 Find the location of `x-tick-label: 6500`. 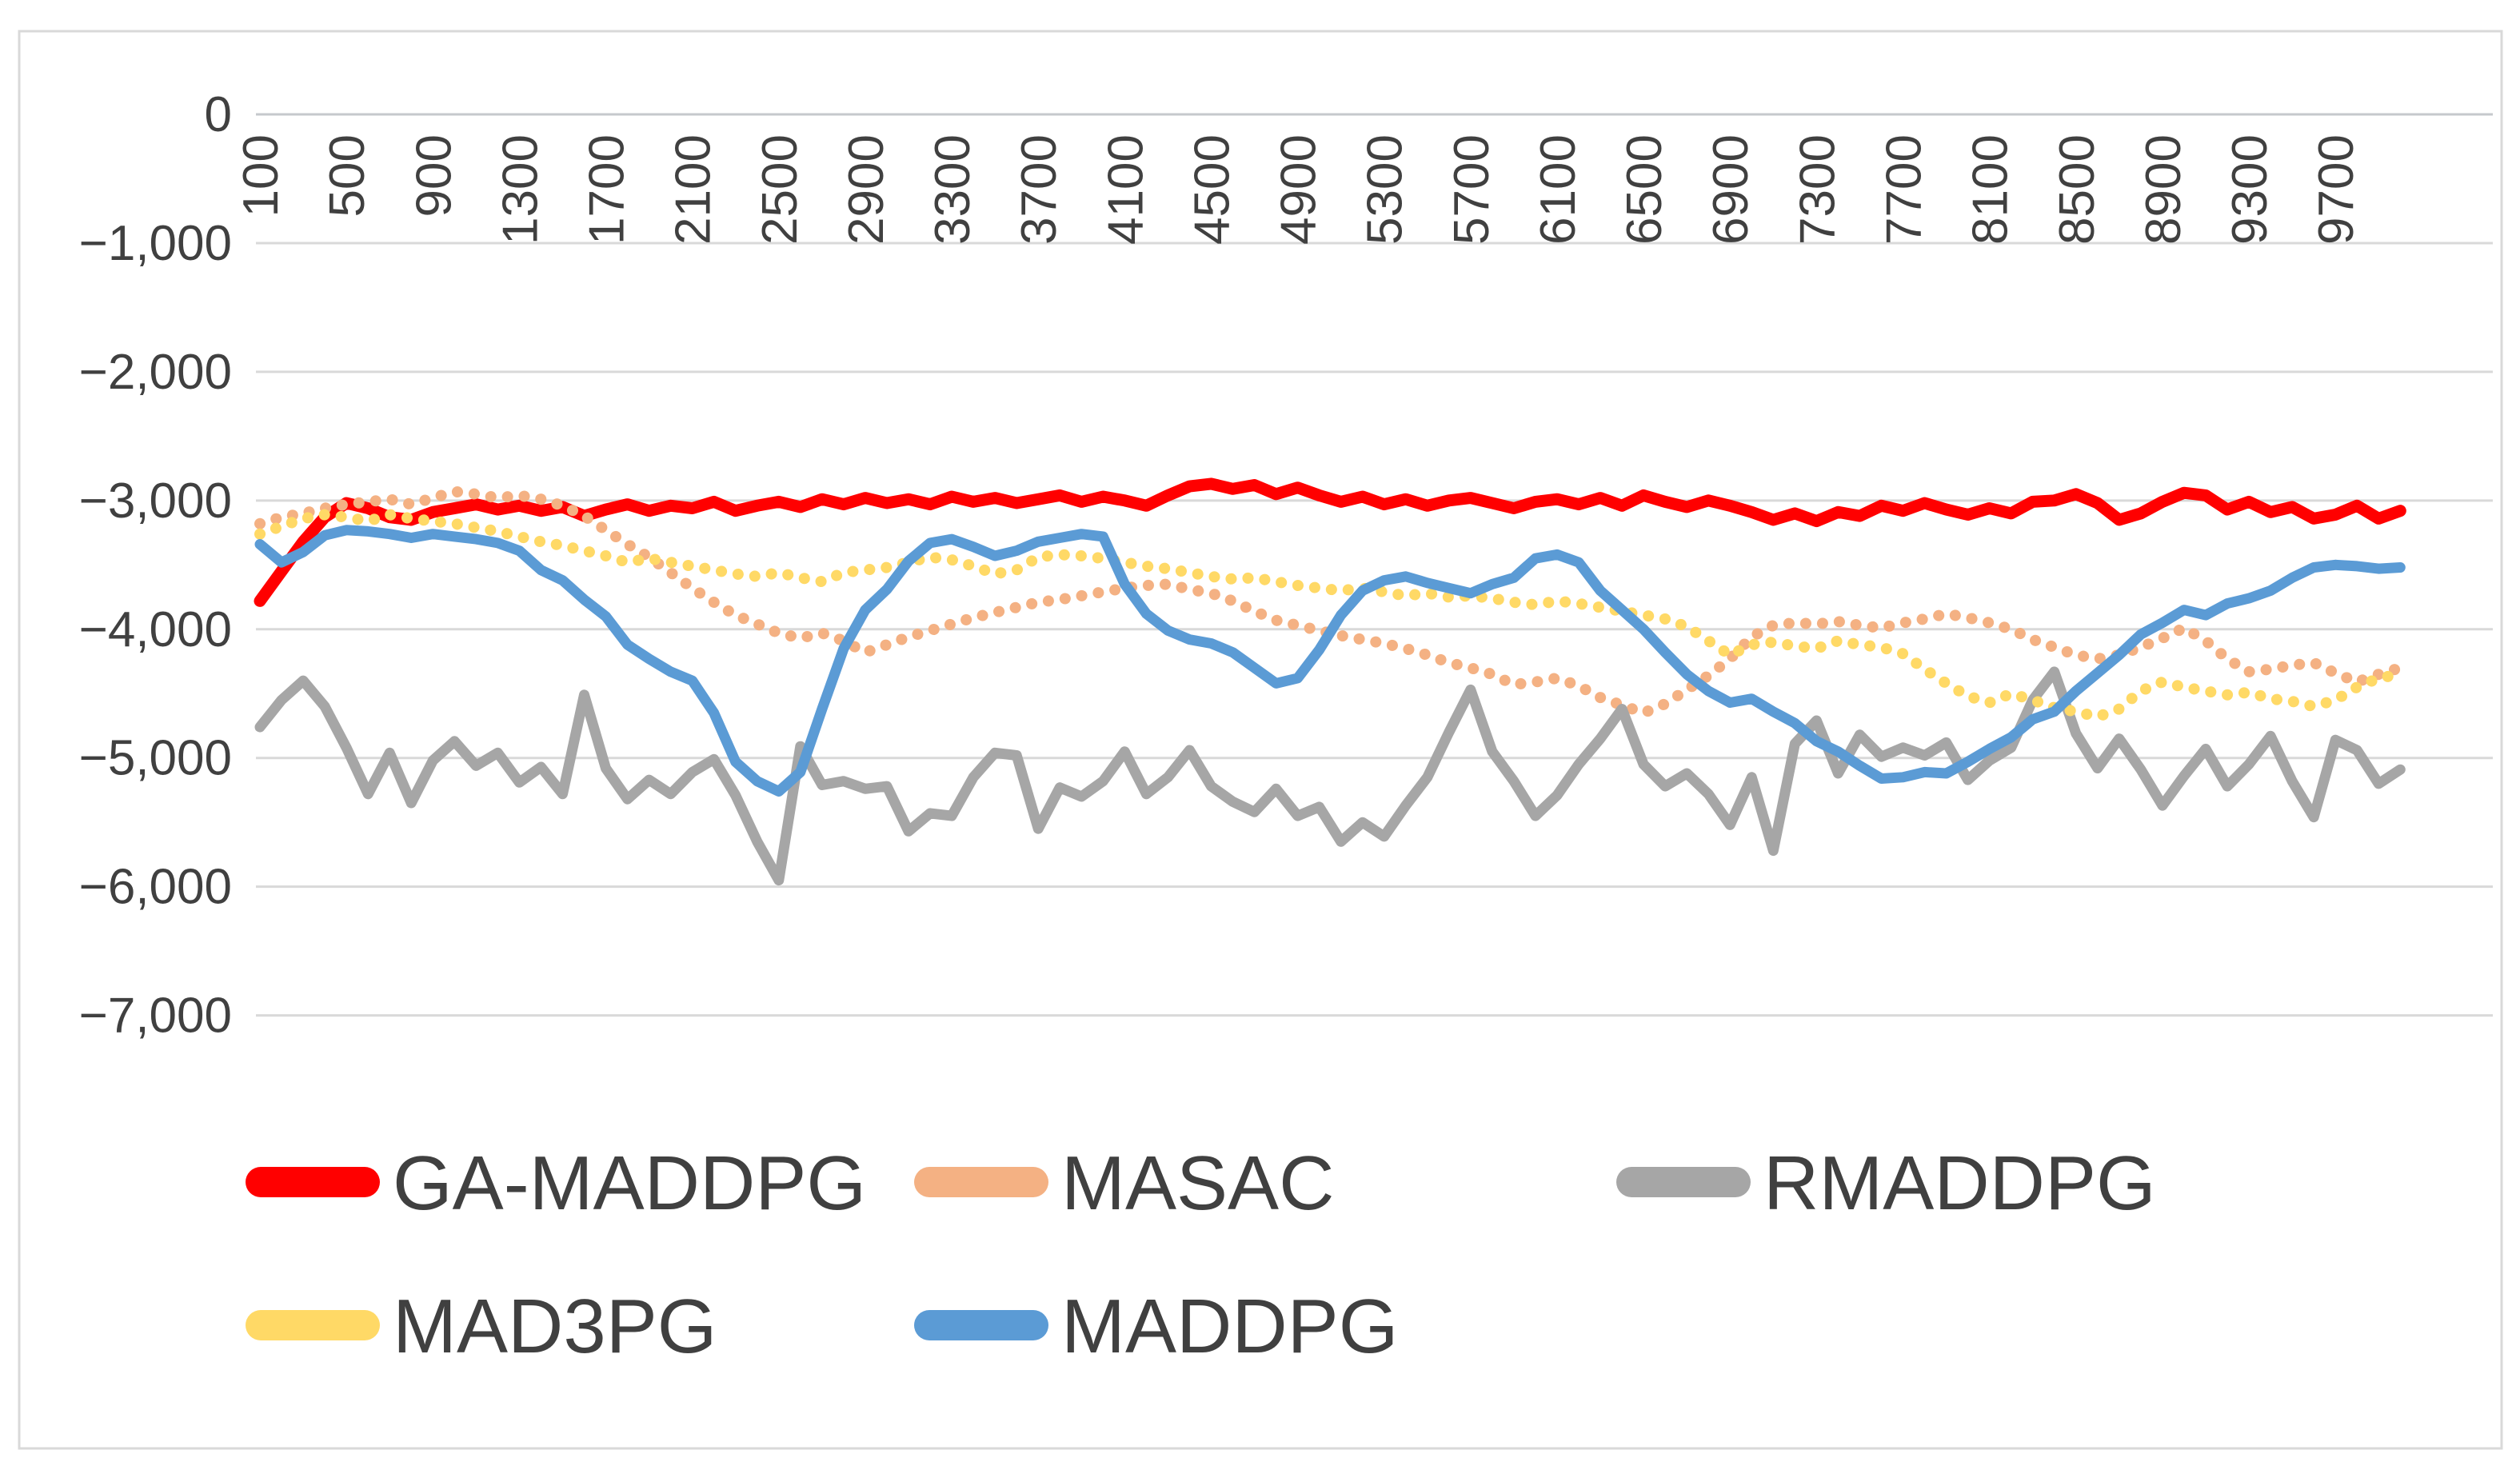

x-tick-label: 6500 is located at coordinates (1645, 189).